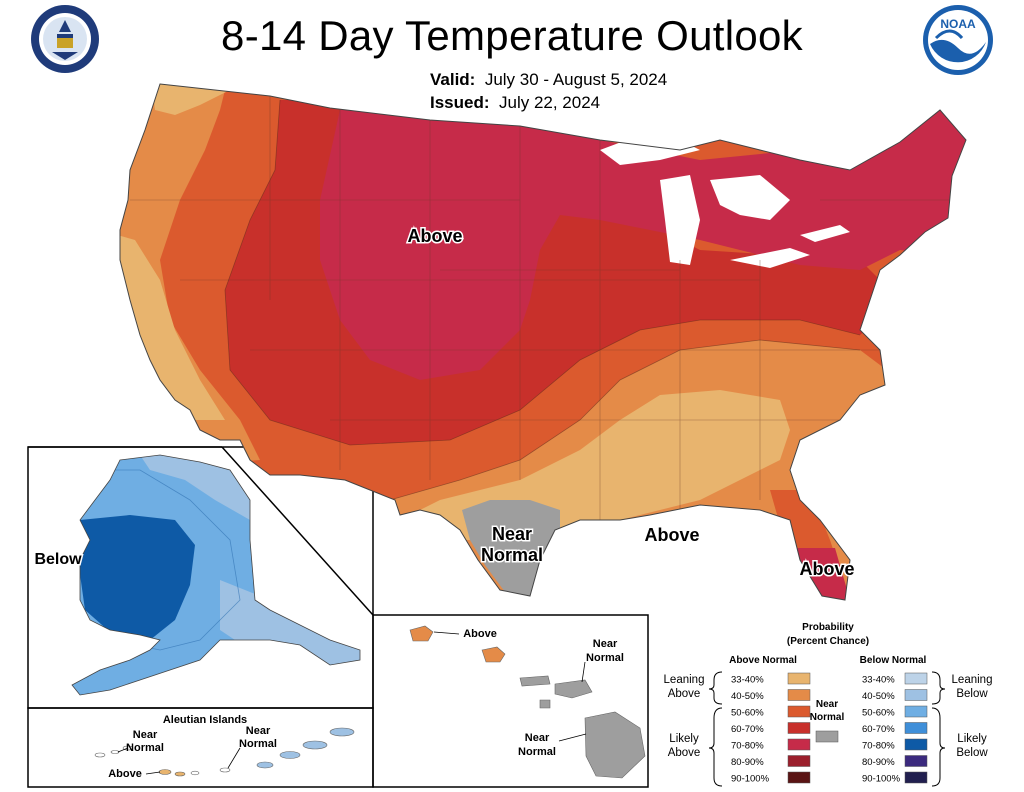 The height and width of the screenshot is (792, 1024). What do you see at coordinates (224, 752) in the screenshot?
I see `aleutian-islands` at bounding box center [224, 752].